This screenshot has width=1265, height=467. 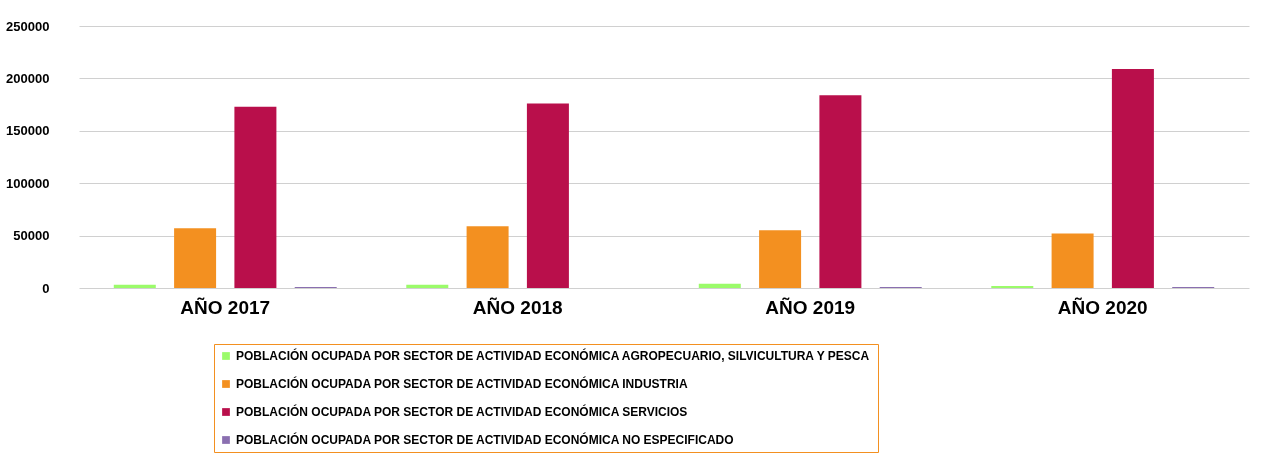 What do you see at coordinates (46, 288) in the screenshot?
I see `y-tick-label: 0` at bounding box center [46, 288].